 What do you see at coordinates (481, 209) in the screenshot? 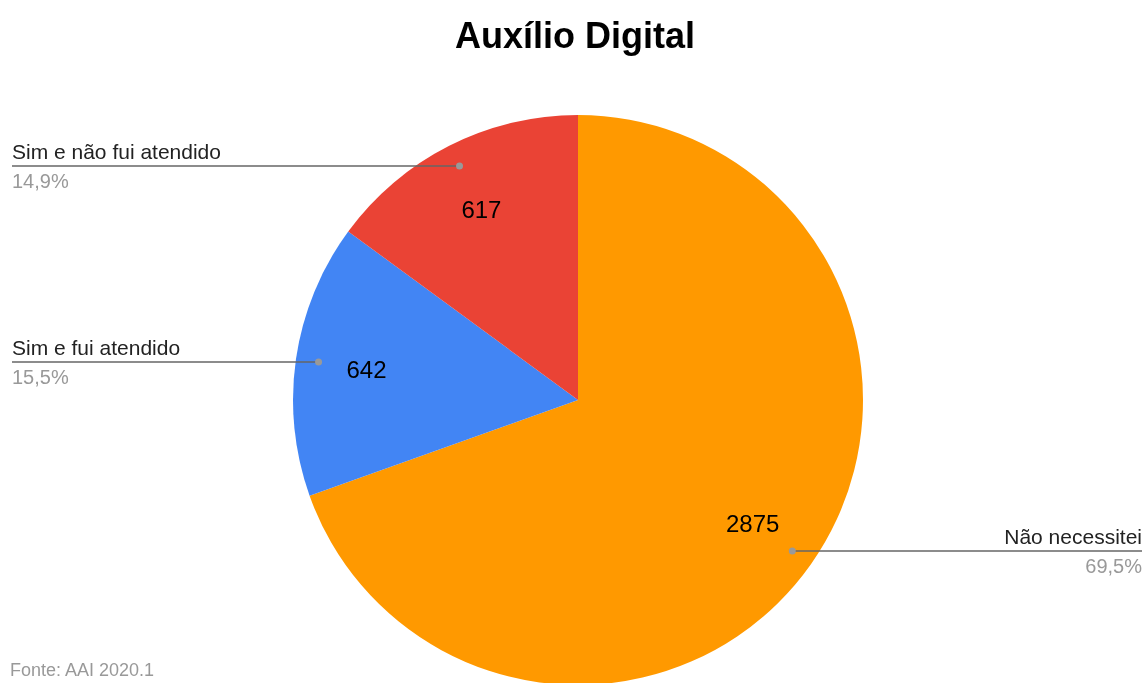
I see `data-label: 617` at bounding box center [481, 209].